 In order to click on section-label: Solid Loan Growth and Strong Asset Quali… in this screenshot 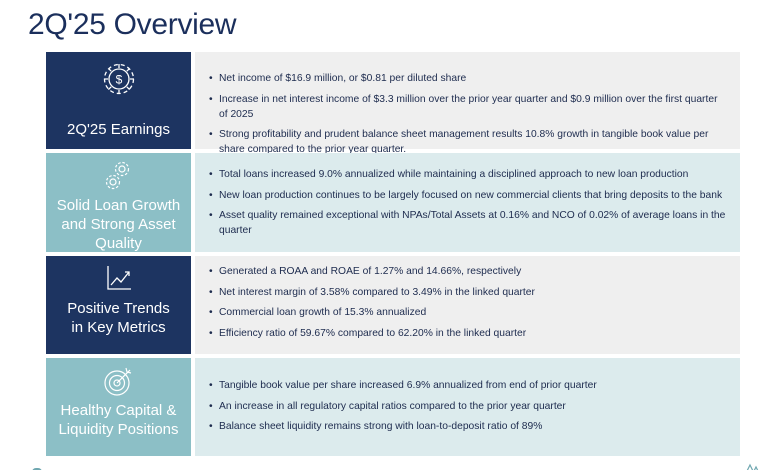, I will do `click(118, 224)`.